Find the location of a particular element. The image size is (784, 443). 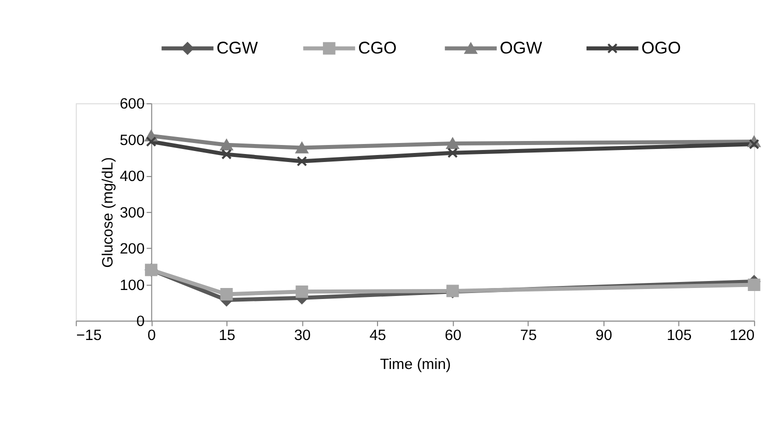

x-tick-label: 15 is located at coordinates (227, 335).